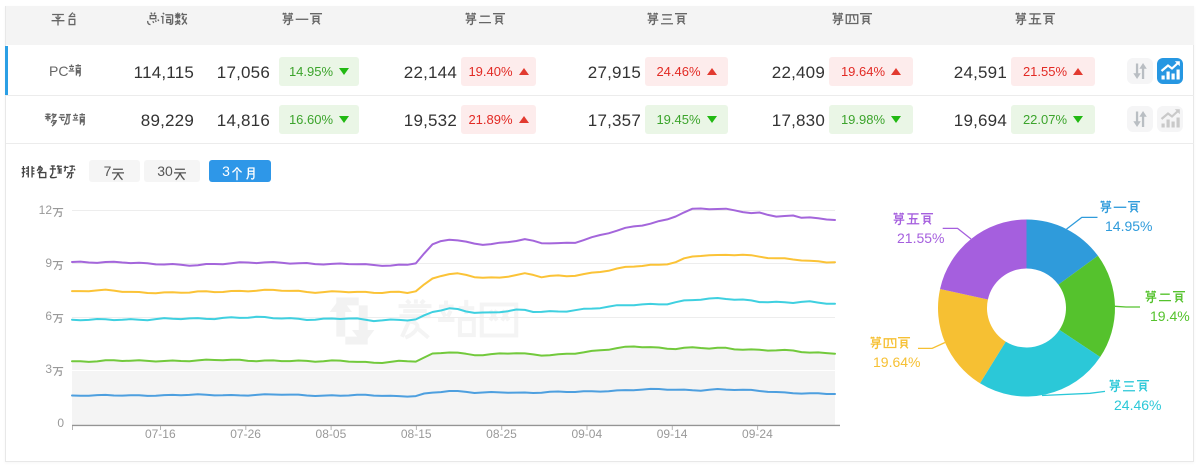  What do you see at coordinates (245, 434) in the screenshot?
I see `svg-text: 07-26` at bounding box center [245, 434].